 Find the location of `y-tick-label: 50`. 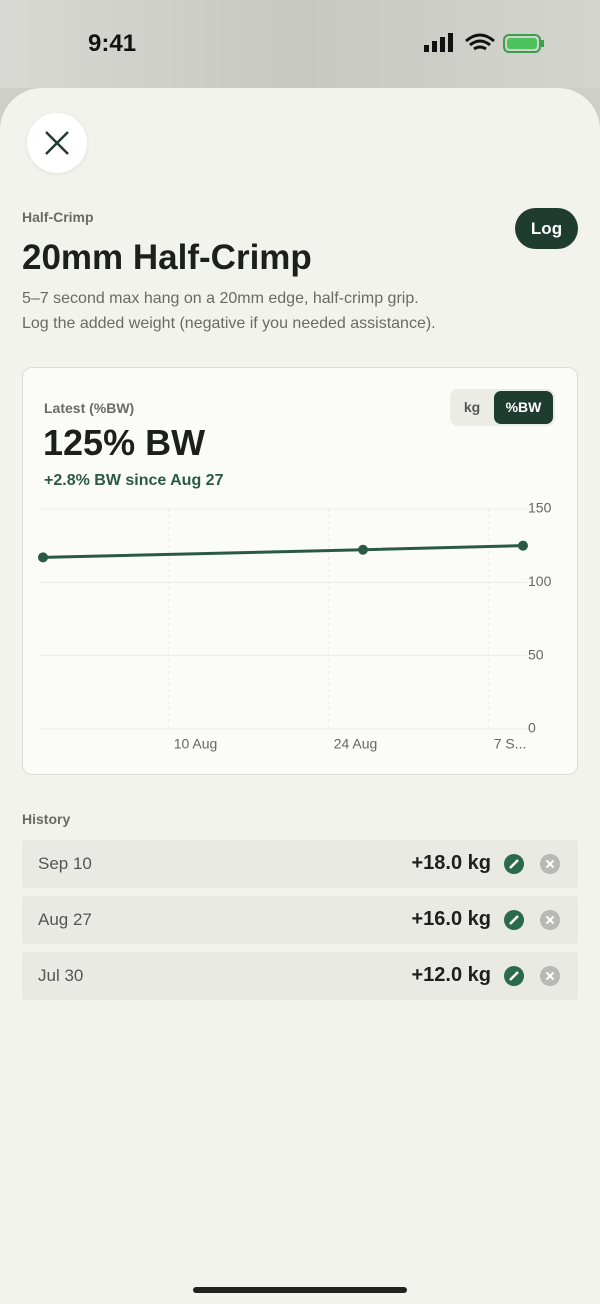

y-tick-label: 50 is located at coordinates (536, 654).